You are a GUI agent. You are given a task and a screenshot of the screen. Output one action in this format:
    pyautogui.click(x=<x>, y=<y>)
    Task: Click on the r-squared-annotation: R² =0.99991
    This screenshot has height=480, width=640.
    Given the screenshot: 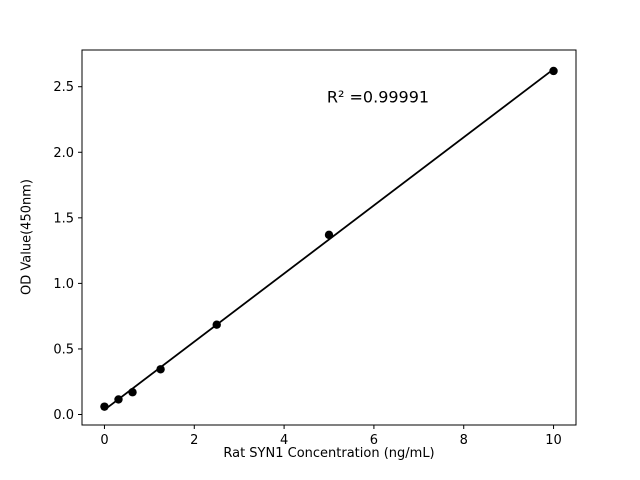 What is the action you would take?
    pyautogui.click(x=378, y=97)
    